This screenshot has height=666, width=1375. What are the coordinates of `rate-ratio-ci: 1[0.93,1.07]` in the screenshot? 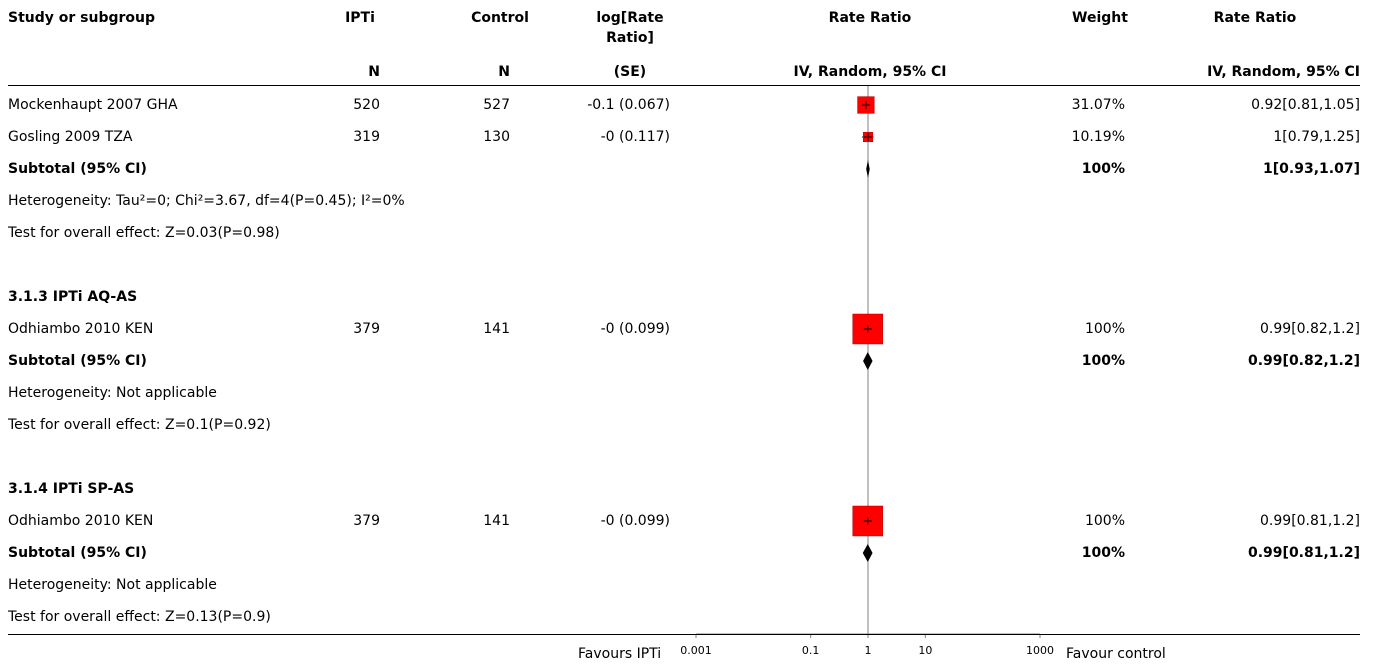 It's located at (1311, 169).